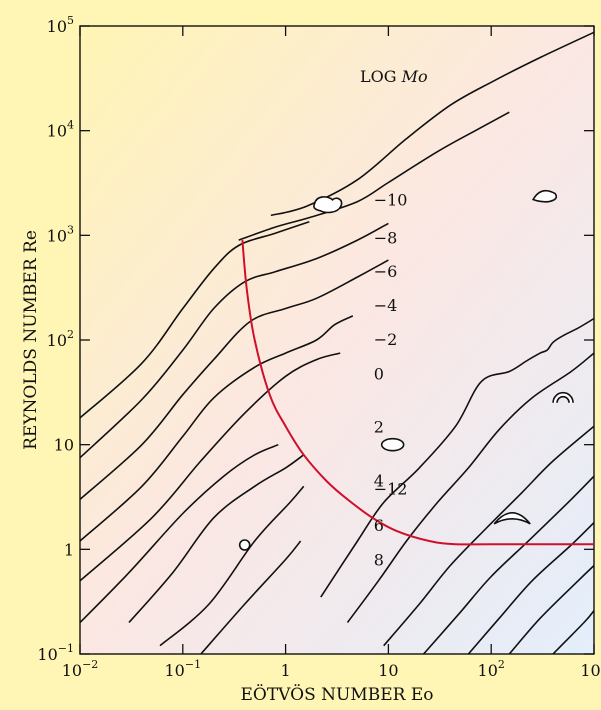 The image size is (601, 710). I want to click on series-label-2: −8, so click(386, 237).